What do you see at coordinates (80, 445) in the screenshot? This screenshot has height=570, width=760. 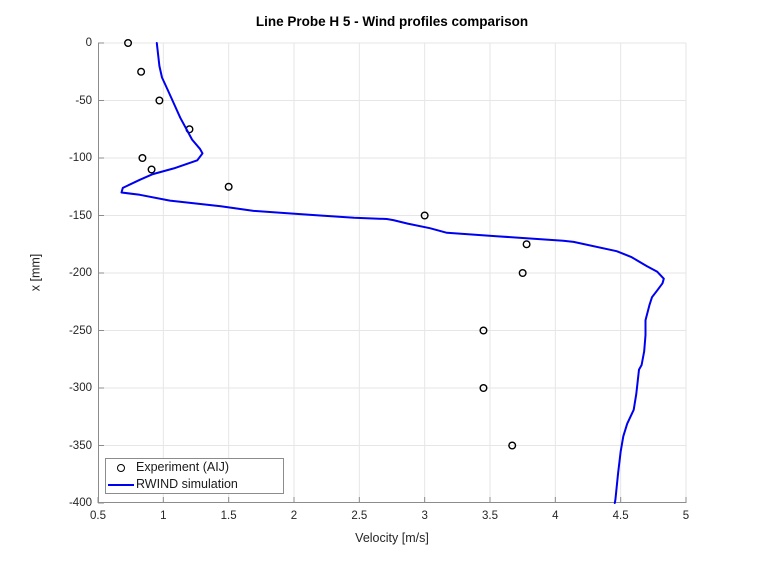 I see `y-tick-label: -350` at bounding box center [80, 445].